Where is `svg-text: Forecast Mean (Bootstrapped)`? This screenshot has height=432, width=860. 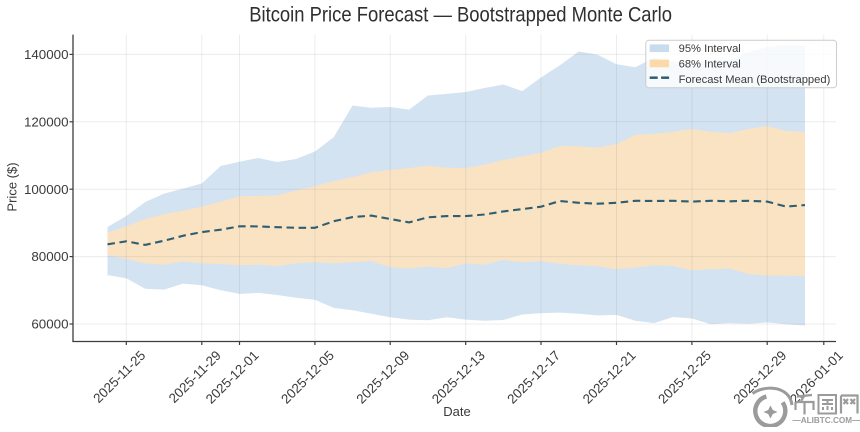
svg-text: Forecast Mean (Bootstrapped) is located at coordinates (755, 80).